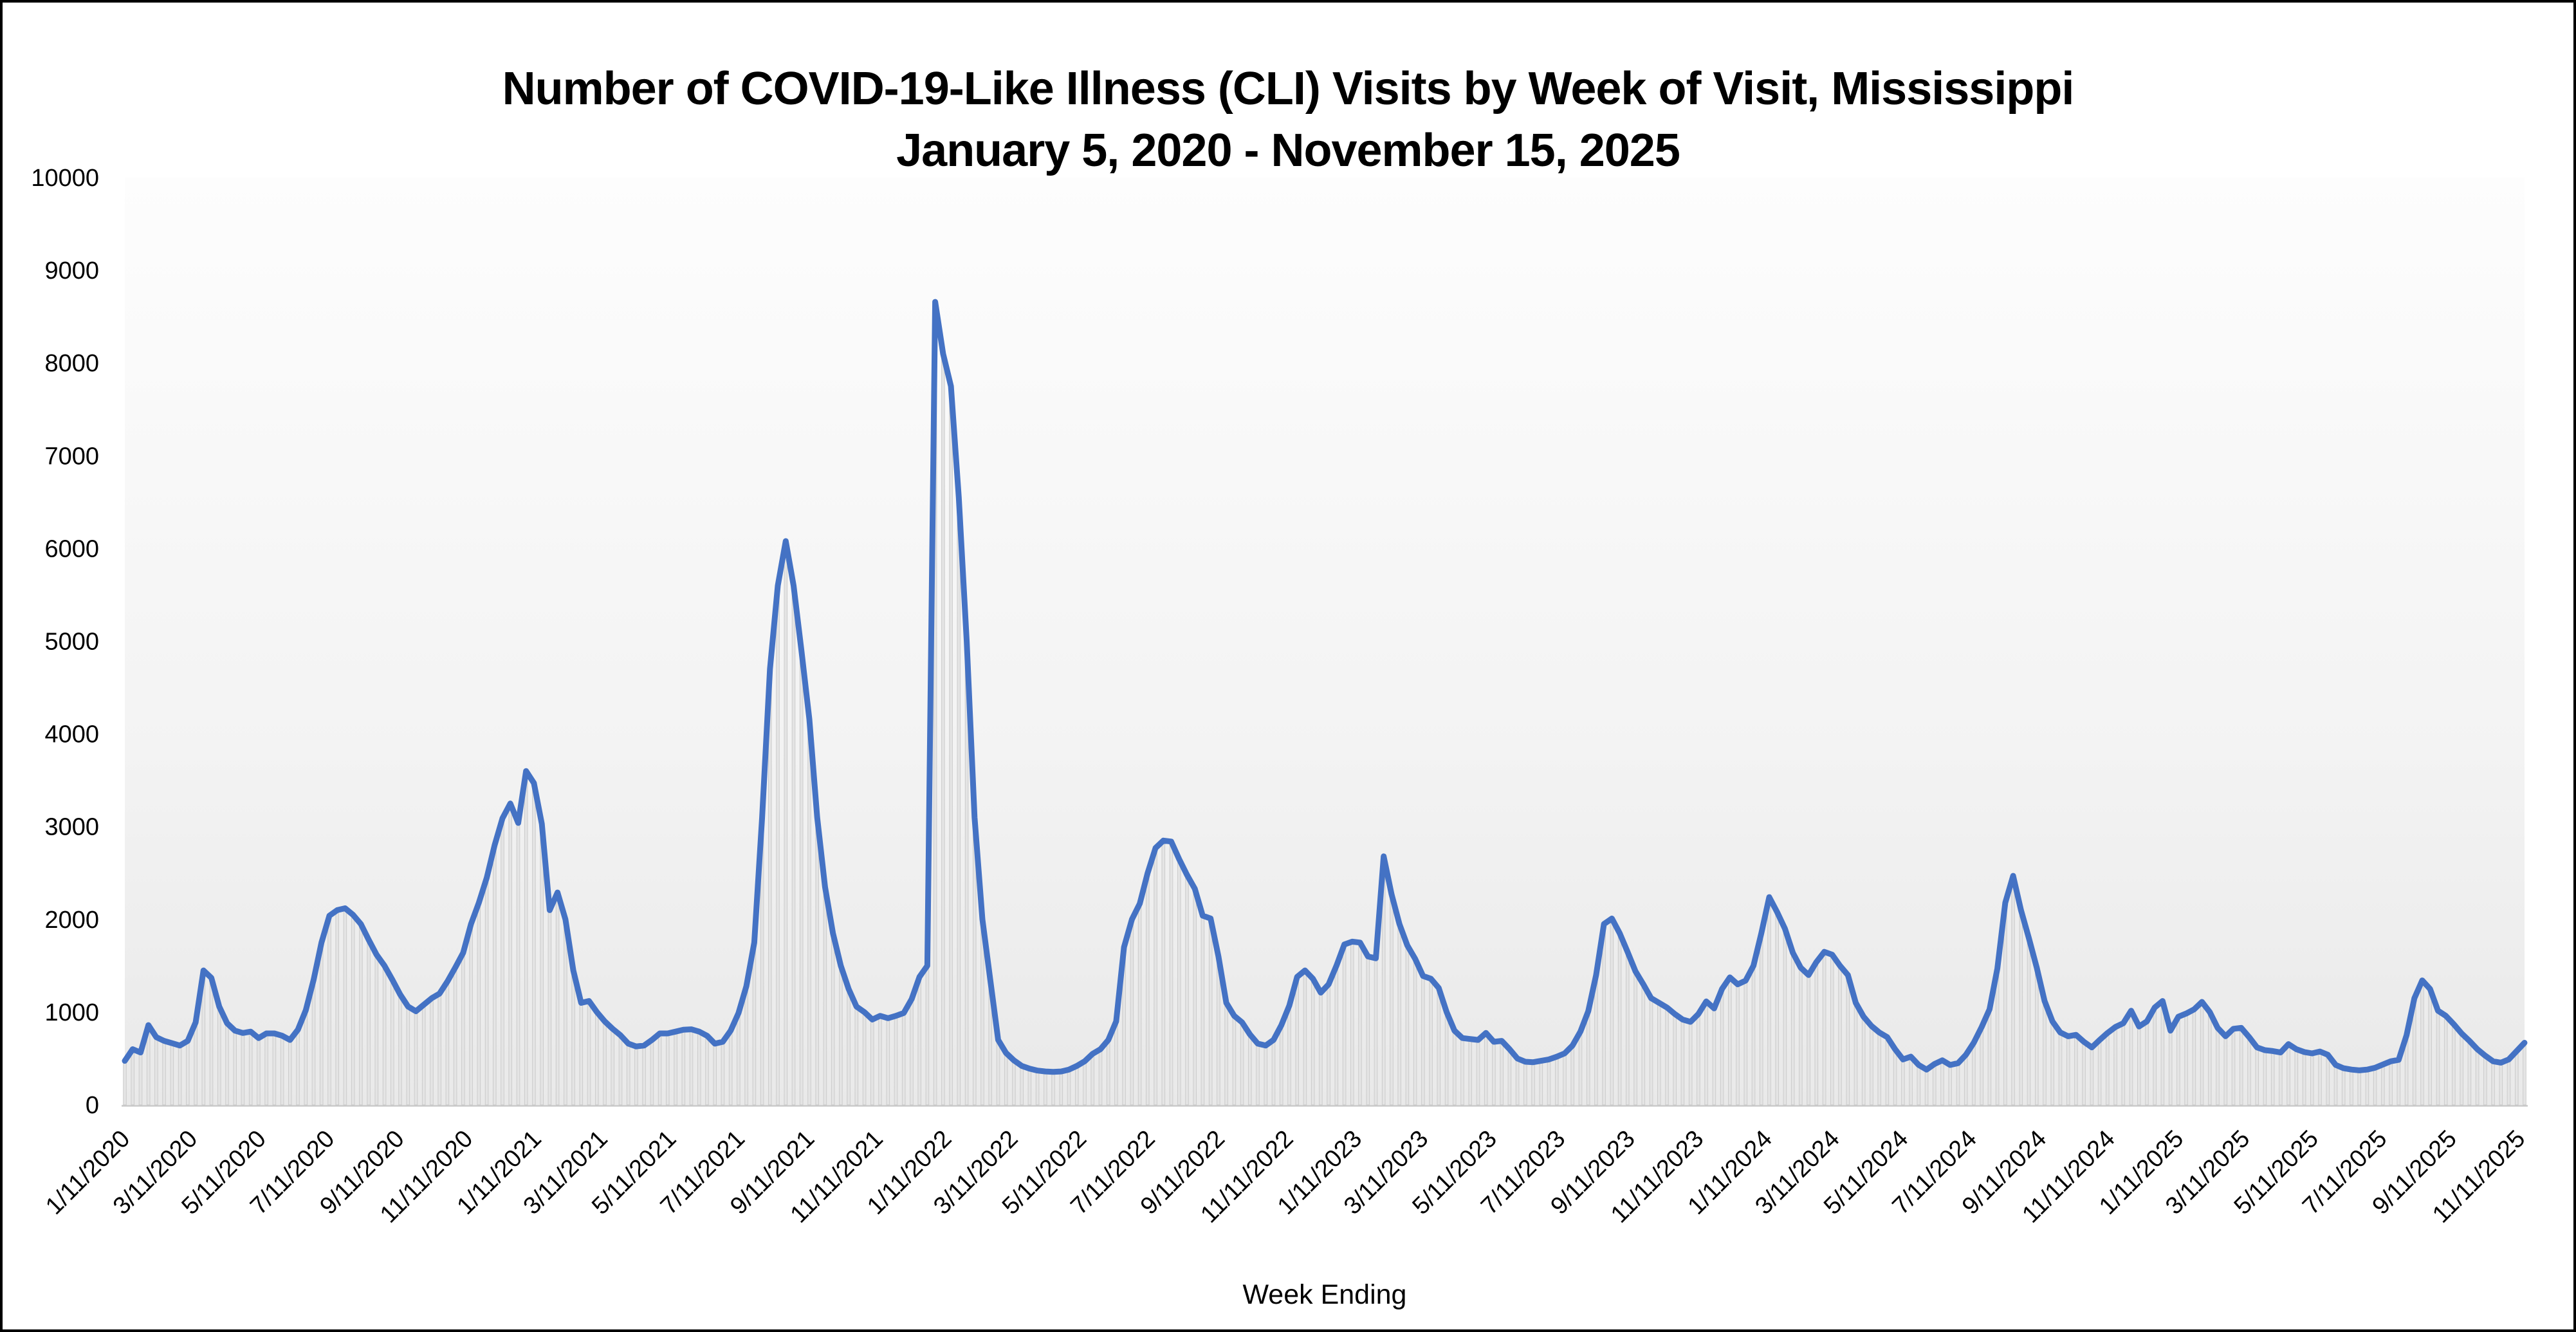  Describe the element at coordinates (71, 827) in the screenshot. I see `y-tick-label: 3000` at that location.